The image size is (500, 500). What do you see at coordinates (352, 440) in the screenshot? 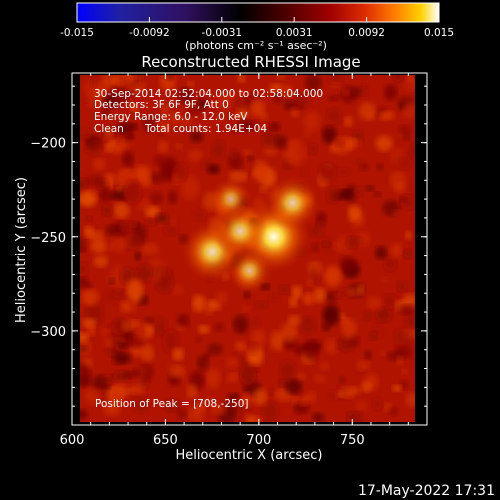
I see `x-tick-label: 750` at bounding box center [352, 440].